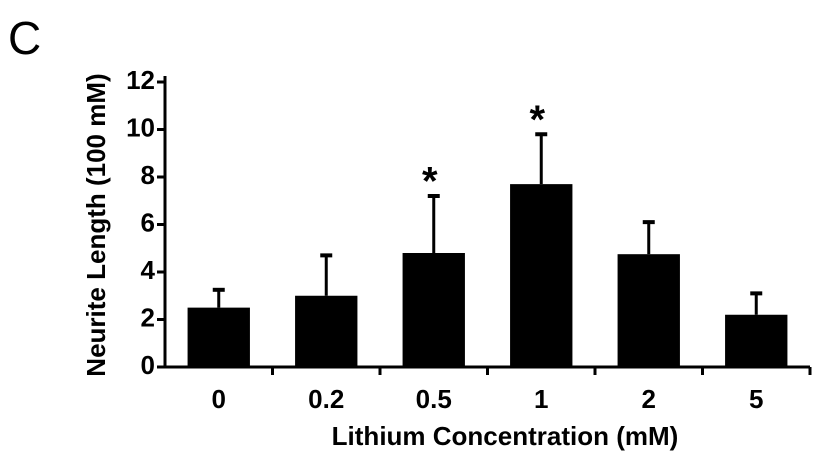  I want to click on y-tick-label: 4, so click(148, 270).